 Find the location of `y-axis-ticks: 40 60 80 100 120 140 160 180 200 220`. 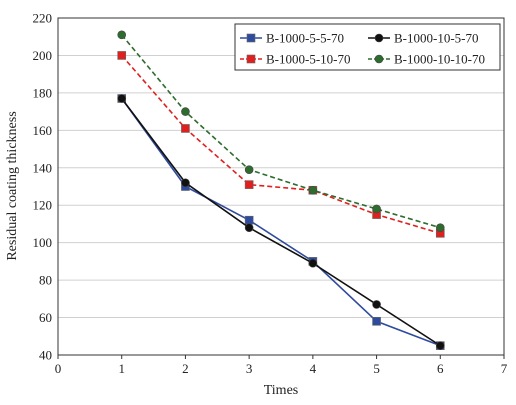

y-axis-ticks: 40 60 80 100 120 140 160 180 200 220 is located at coordinates (43, 187).